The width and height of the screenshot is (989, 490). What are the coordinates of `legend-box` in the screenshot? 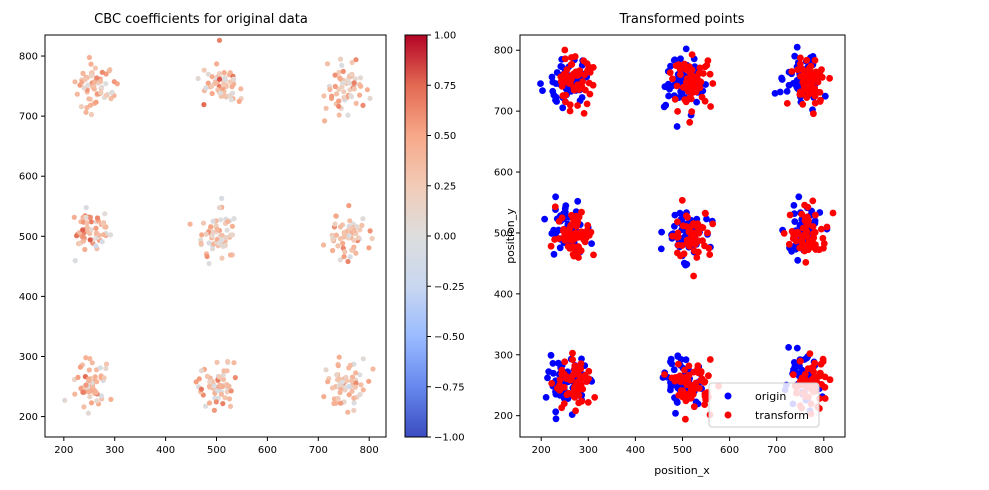 It's located at (764, 405).